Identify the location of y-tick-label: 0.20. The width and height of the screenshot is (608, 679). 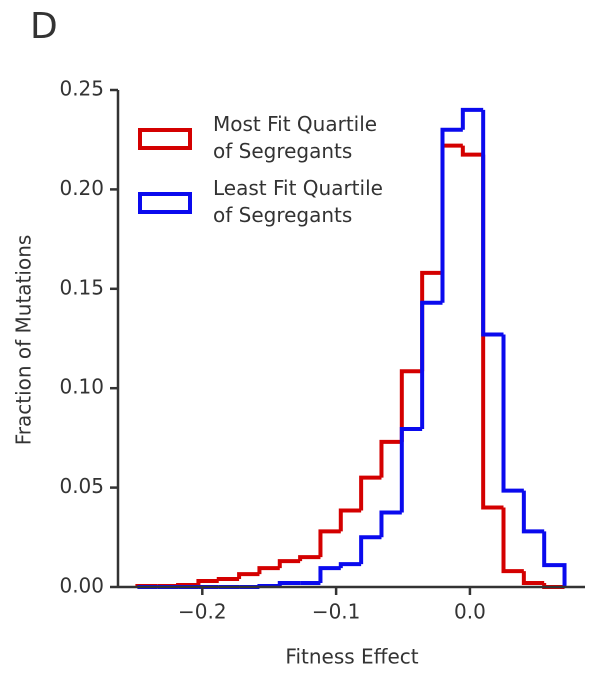
(81, 188).